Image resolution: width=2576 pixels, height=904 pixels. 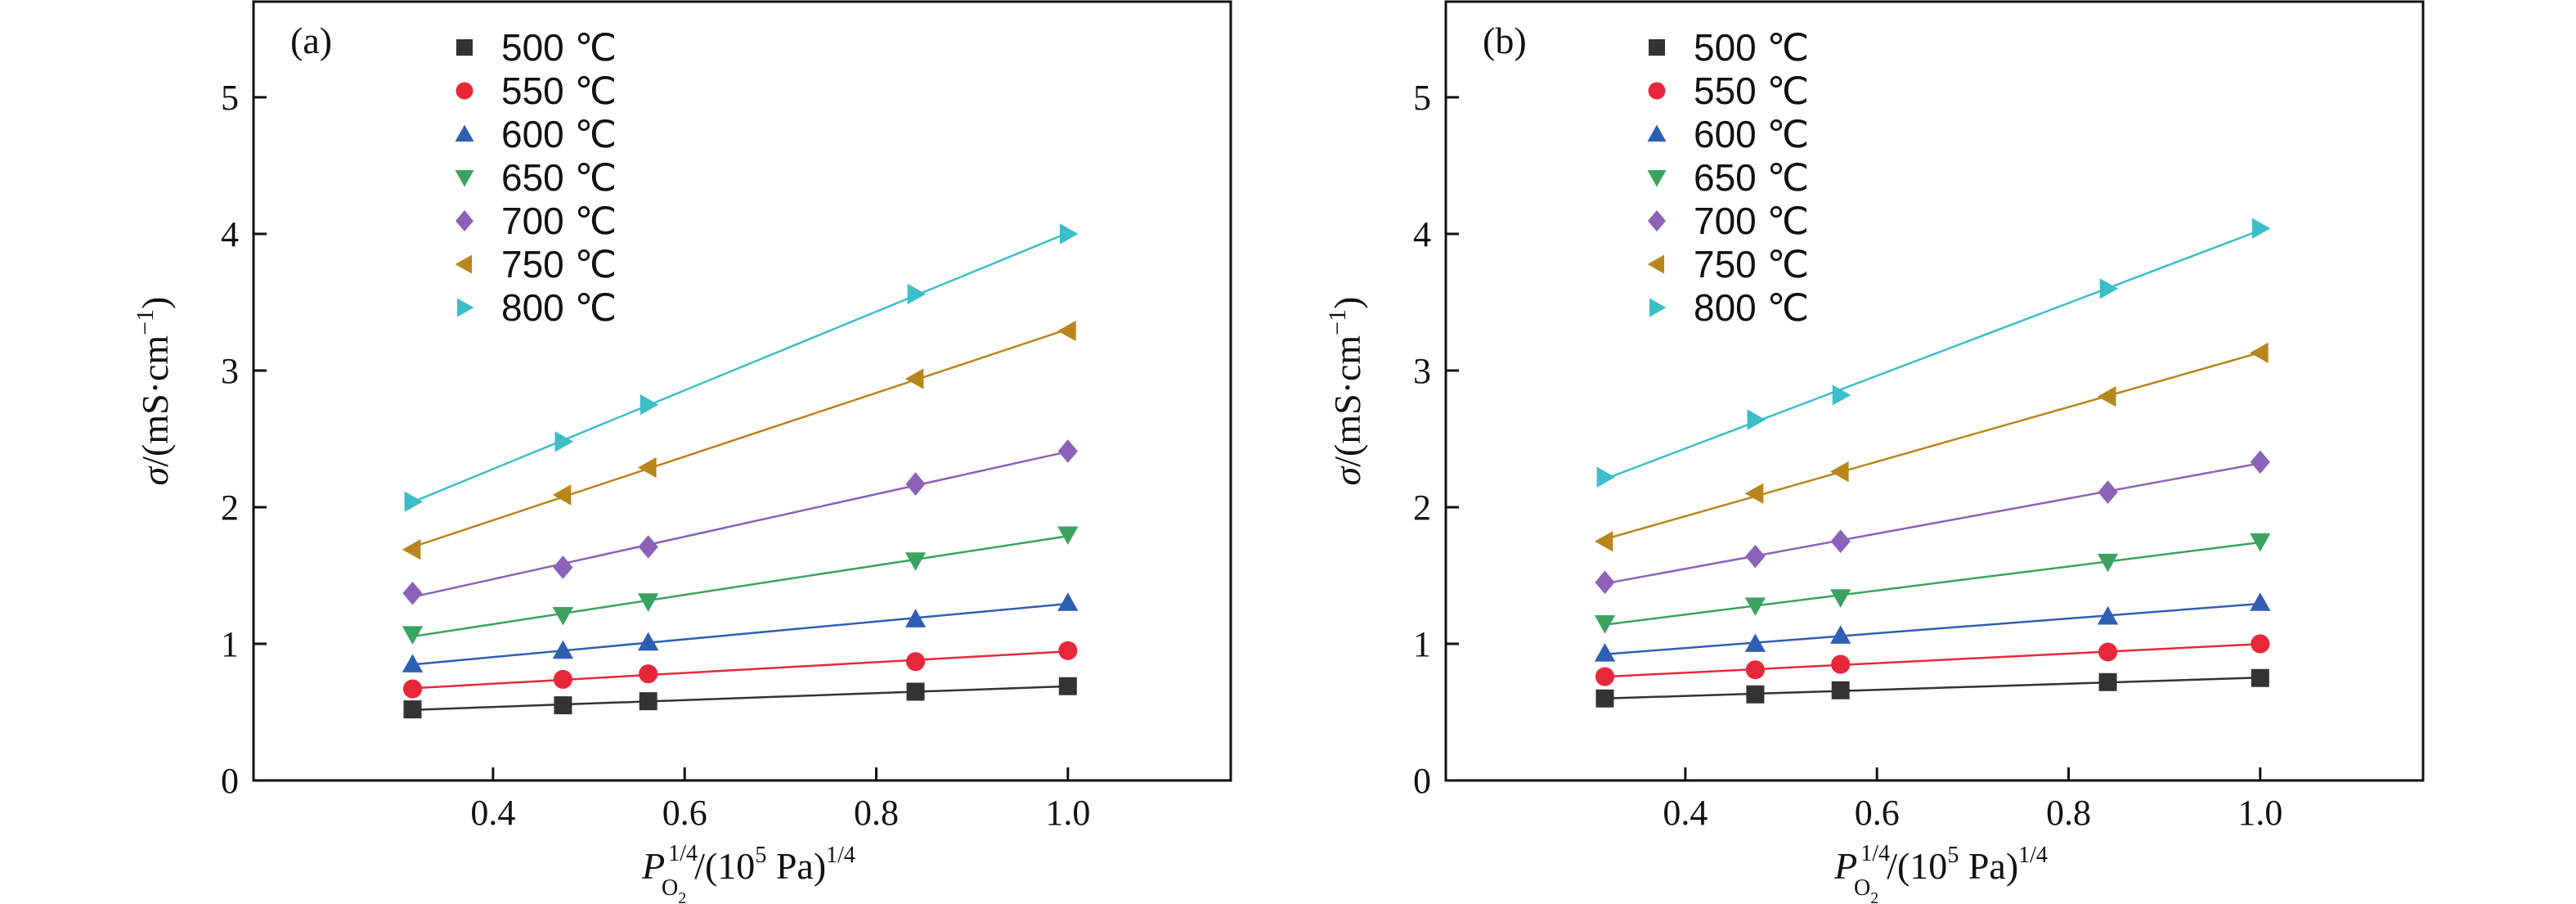 What do you see at coordinates (796, 866) in the screenshot?
I see `x-axis-title-part: Pa)` at bounding box center [796, 866].